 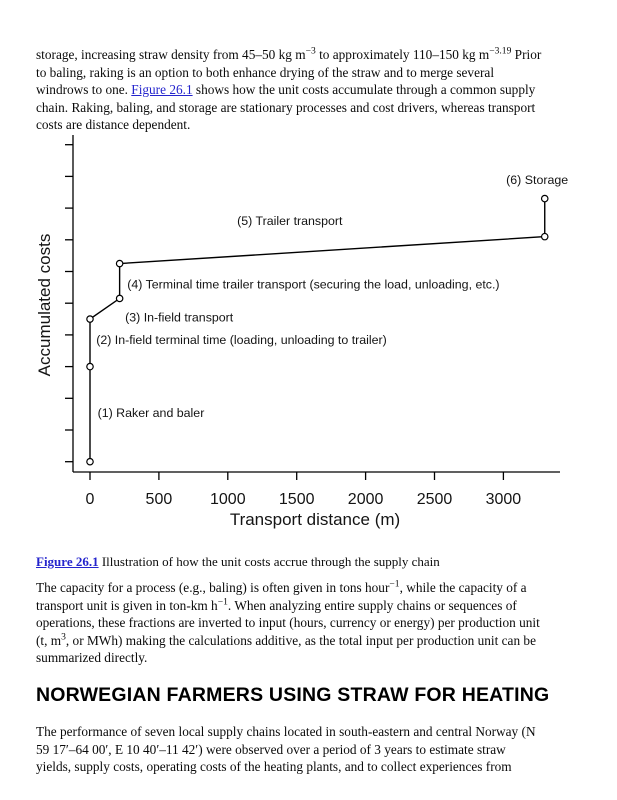 I want to click on text-run: to approximately 110–150 kg m, so click(x=402, y=55).